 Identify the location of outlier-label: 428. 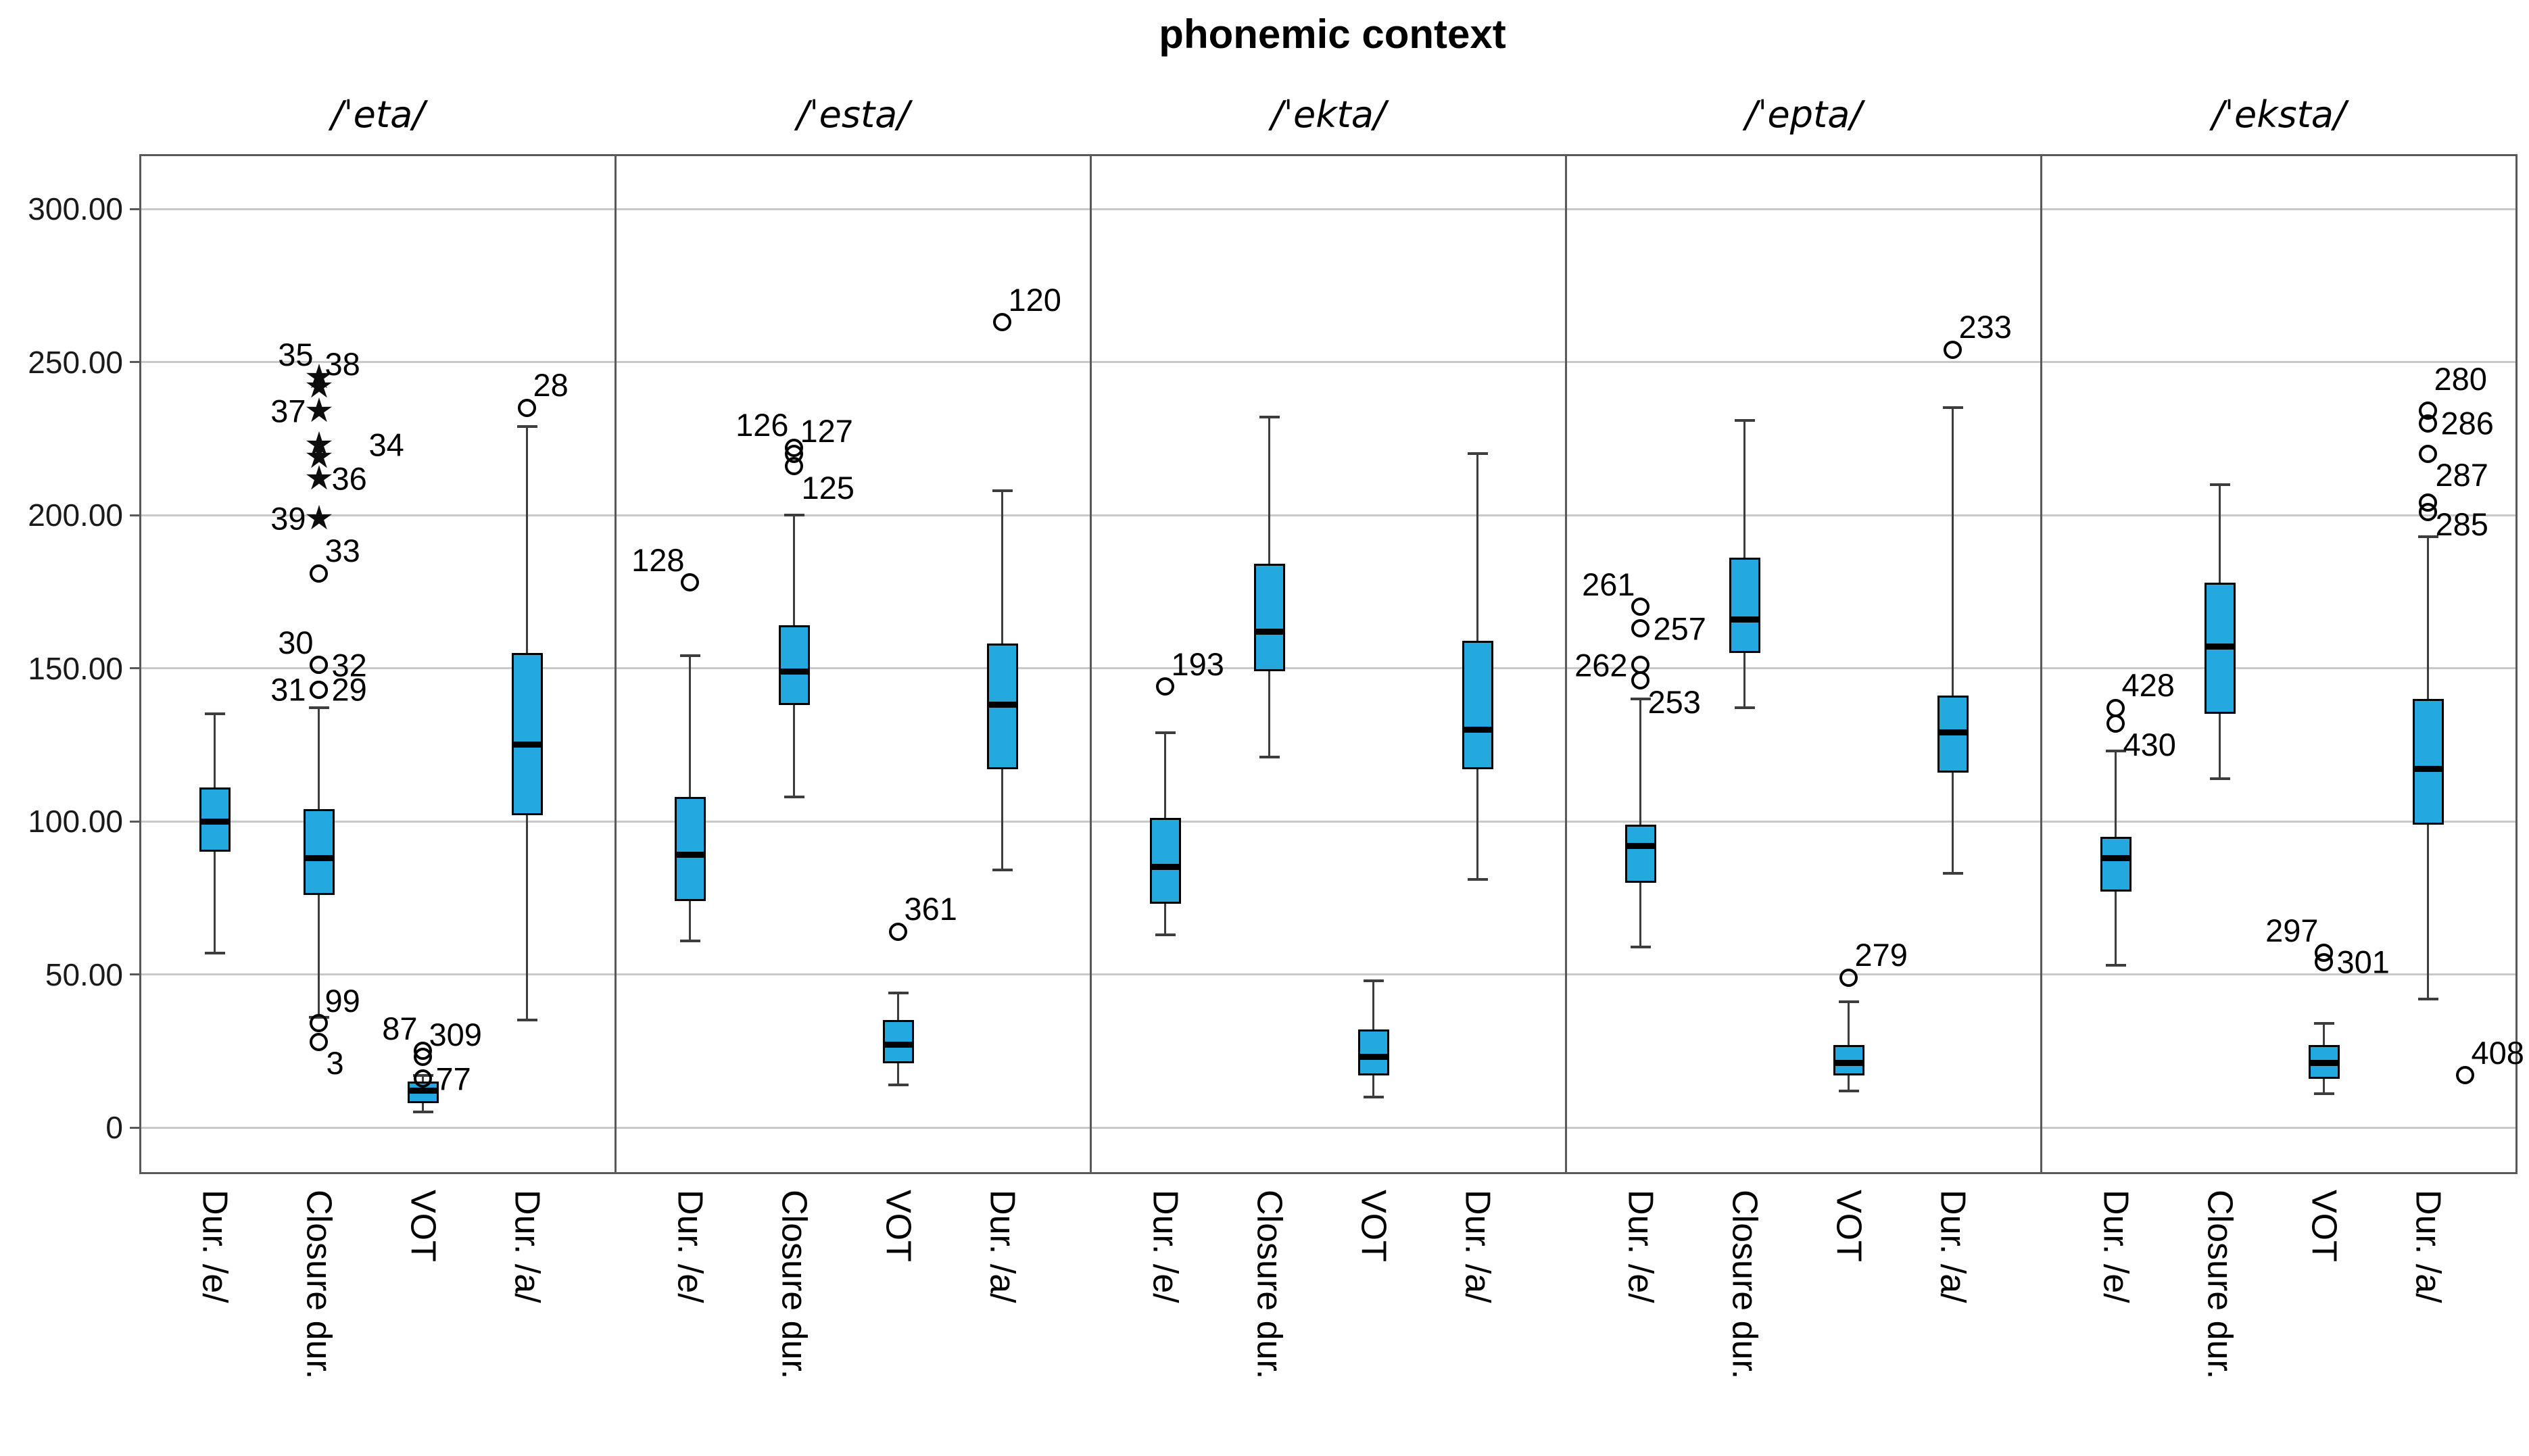
(2148, 685).